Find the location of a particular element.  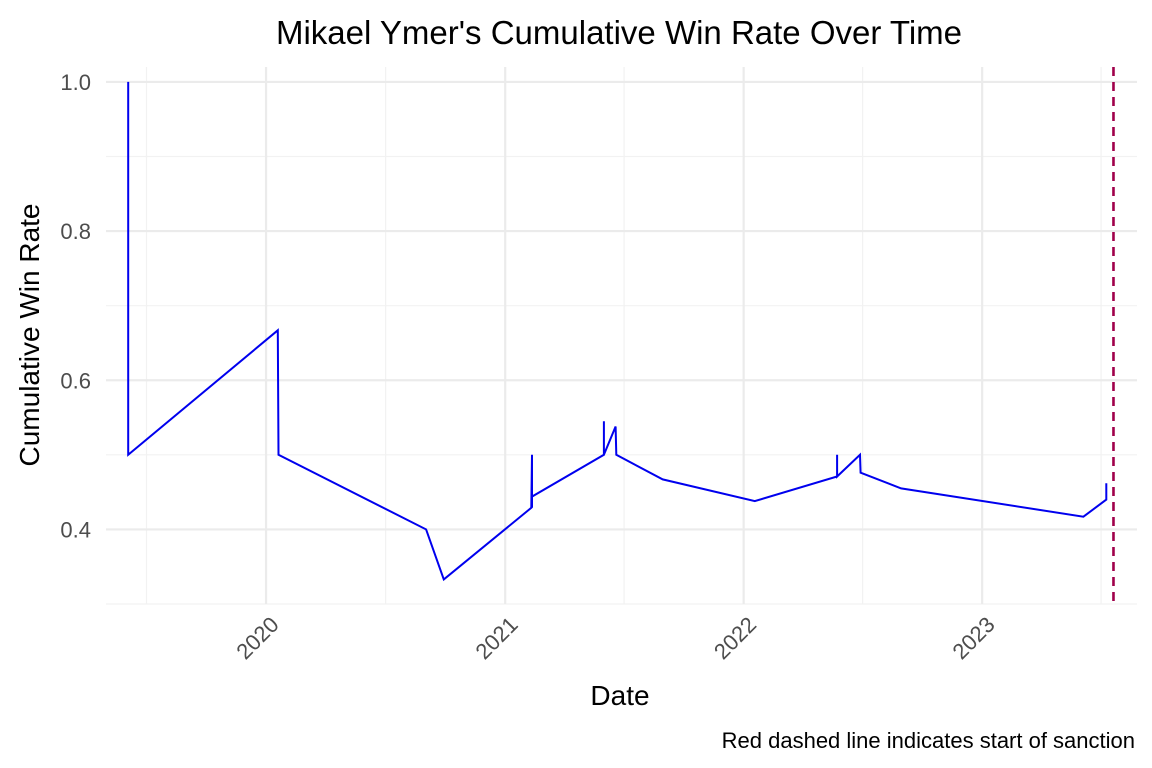

y-tick-labels: 0.4 0.6 0.8 1.0 is located at coordinates (75, 306).